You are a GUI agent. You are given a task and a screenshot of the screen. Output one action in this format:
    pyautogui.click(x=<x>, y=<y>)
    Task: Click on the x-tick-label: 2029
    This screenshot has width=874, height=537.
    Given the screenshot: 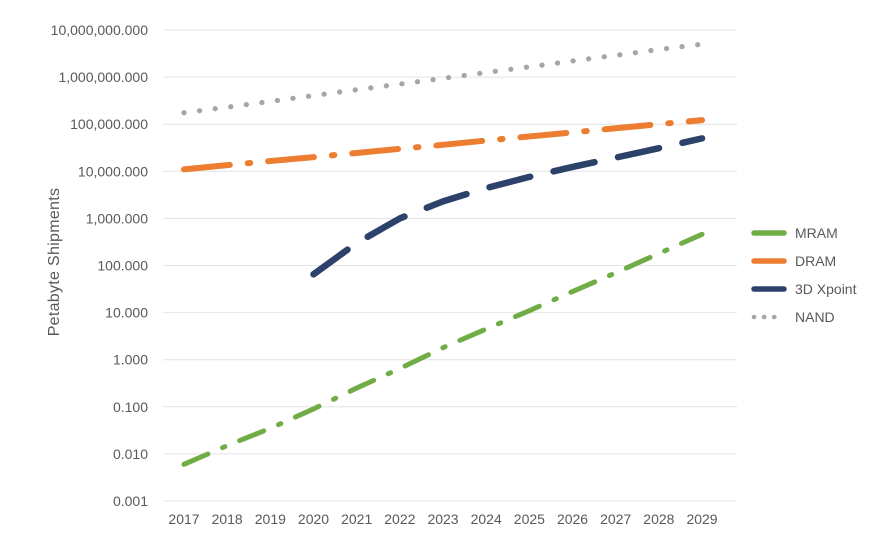 What is the action you would take?
    pyautogui.click(x=701, y=519)
    